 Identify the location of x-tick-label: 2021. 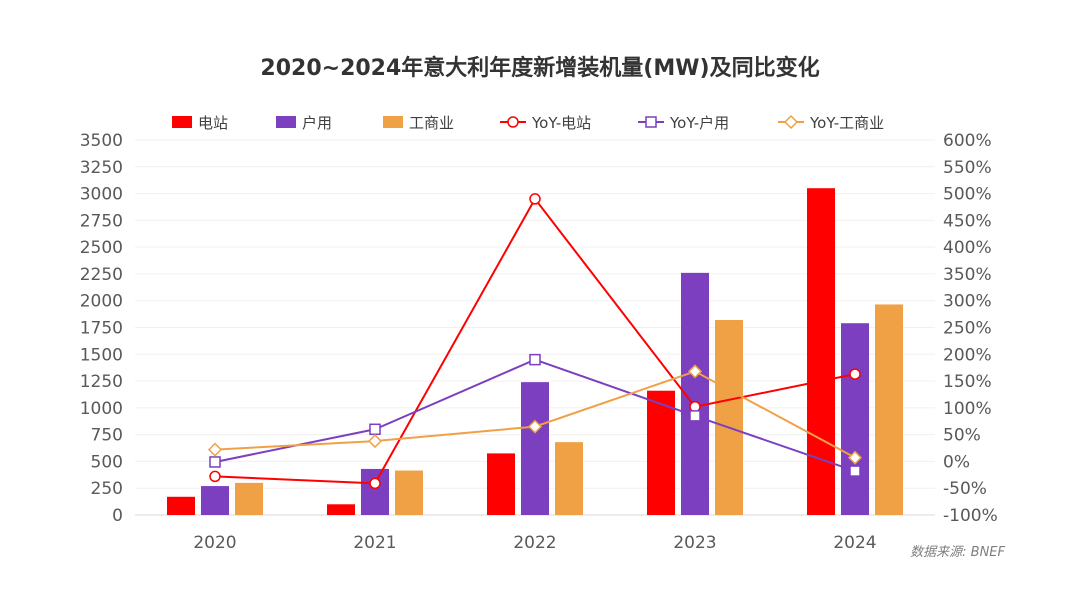
(374, 543).